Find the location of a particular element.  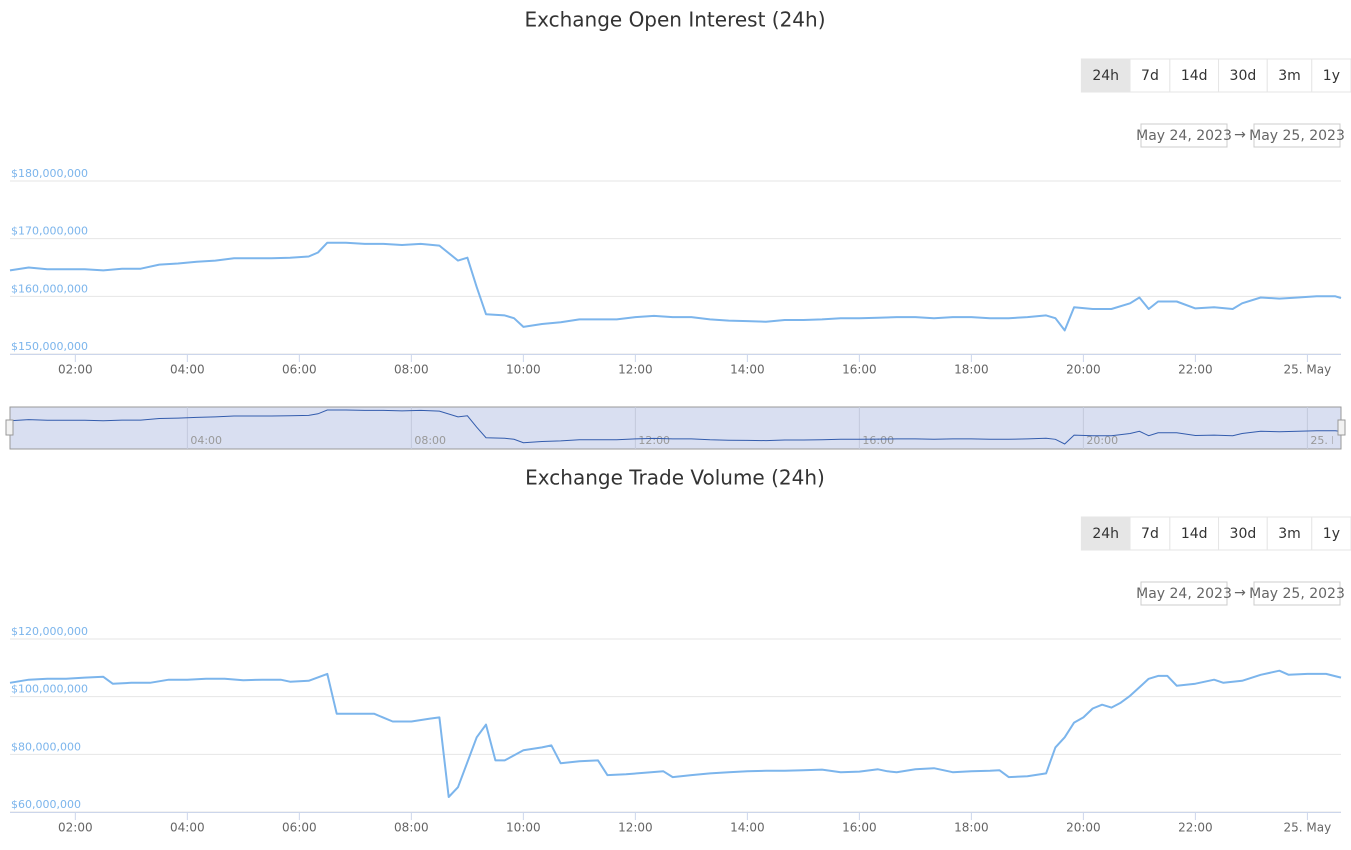

navigator-line is located at coordinates (675, 427).